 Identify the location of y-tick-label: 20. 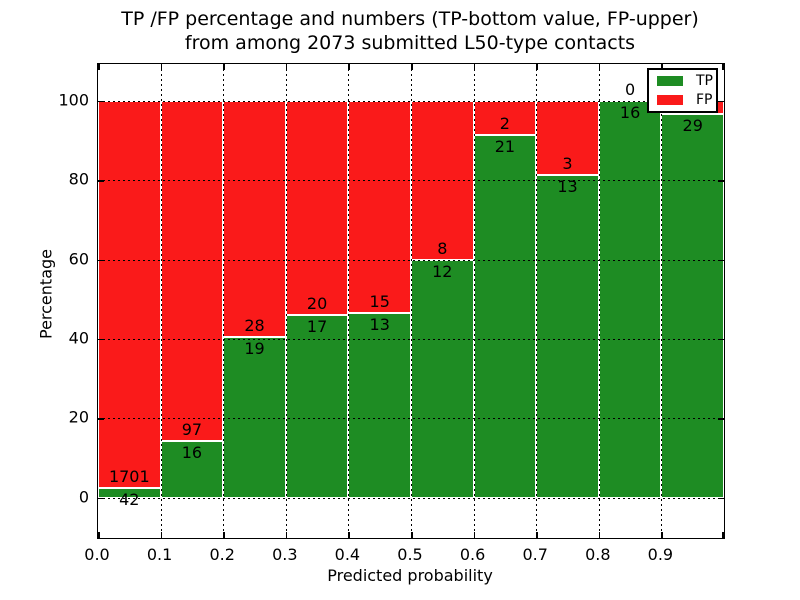
(78, 417).